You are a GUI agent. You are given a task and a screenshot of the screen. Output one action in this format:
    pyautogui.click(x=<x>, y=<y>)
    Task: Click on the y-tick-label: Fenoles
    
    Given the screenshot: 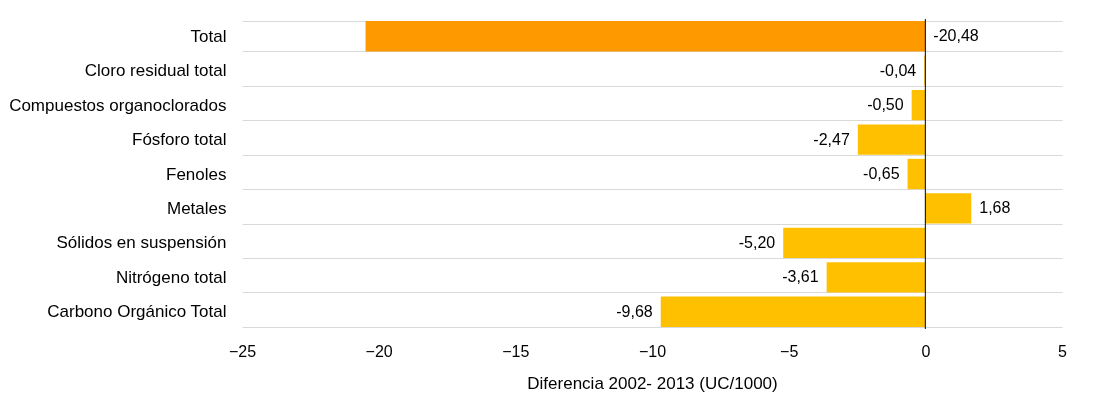 What is the action you would take?
    pyautogui.click(x=196, y=174)
    